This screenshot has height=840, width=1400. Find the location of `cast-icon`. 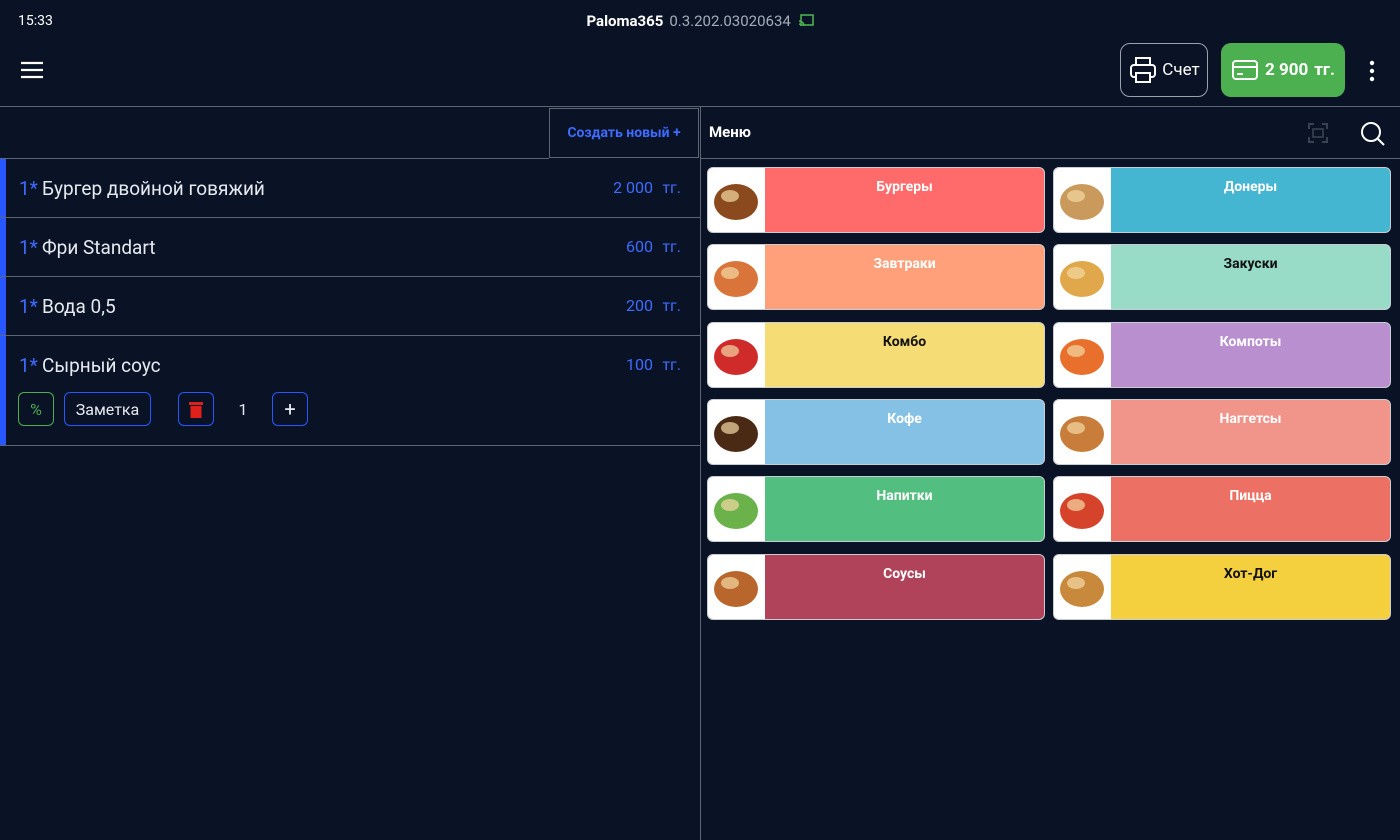

cast-icon is located at coordinates (806, 20).